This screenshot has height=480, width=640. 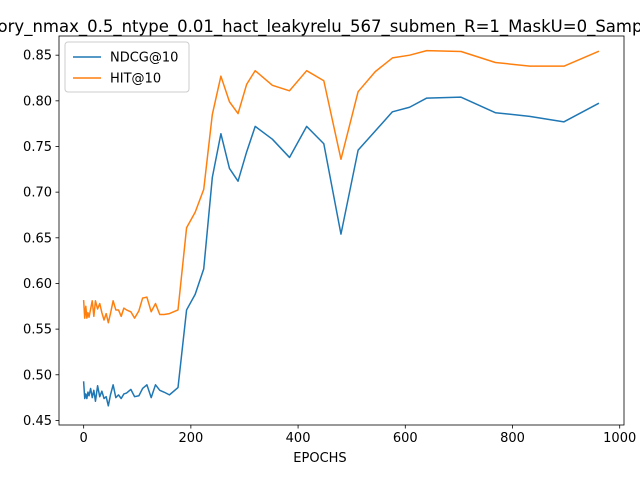 I want to click on y-tick-label: 0.80, so click(x=37, y=101).